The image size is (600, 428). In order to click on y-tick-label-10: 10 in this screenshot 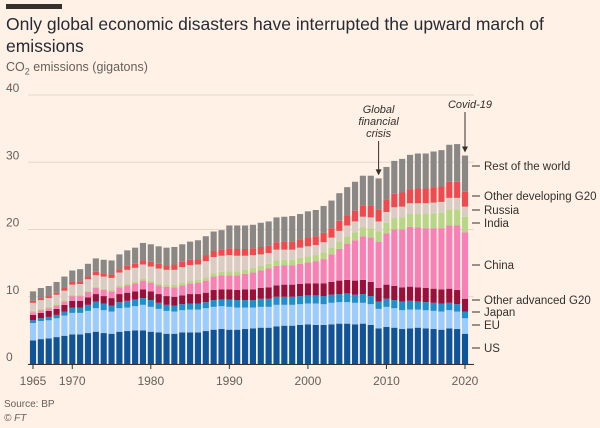, I will do `click(13, 290)`.